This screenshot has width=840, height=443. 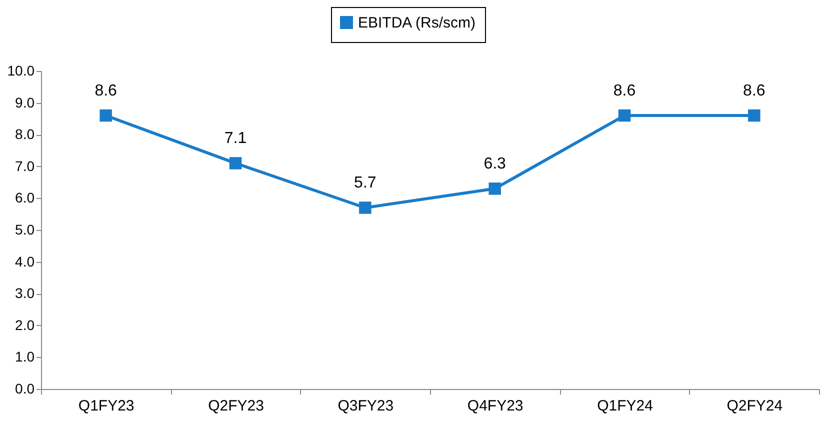 What do you see at coordinates (417, 23) in the screenshot?
I see `legend-label: EBITDA (Rs/scm)` at bounding box center [417, 23].